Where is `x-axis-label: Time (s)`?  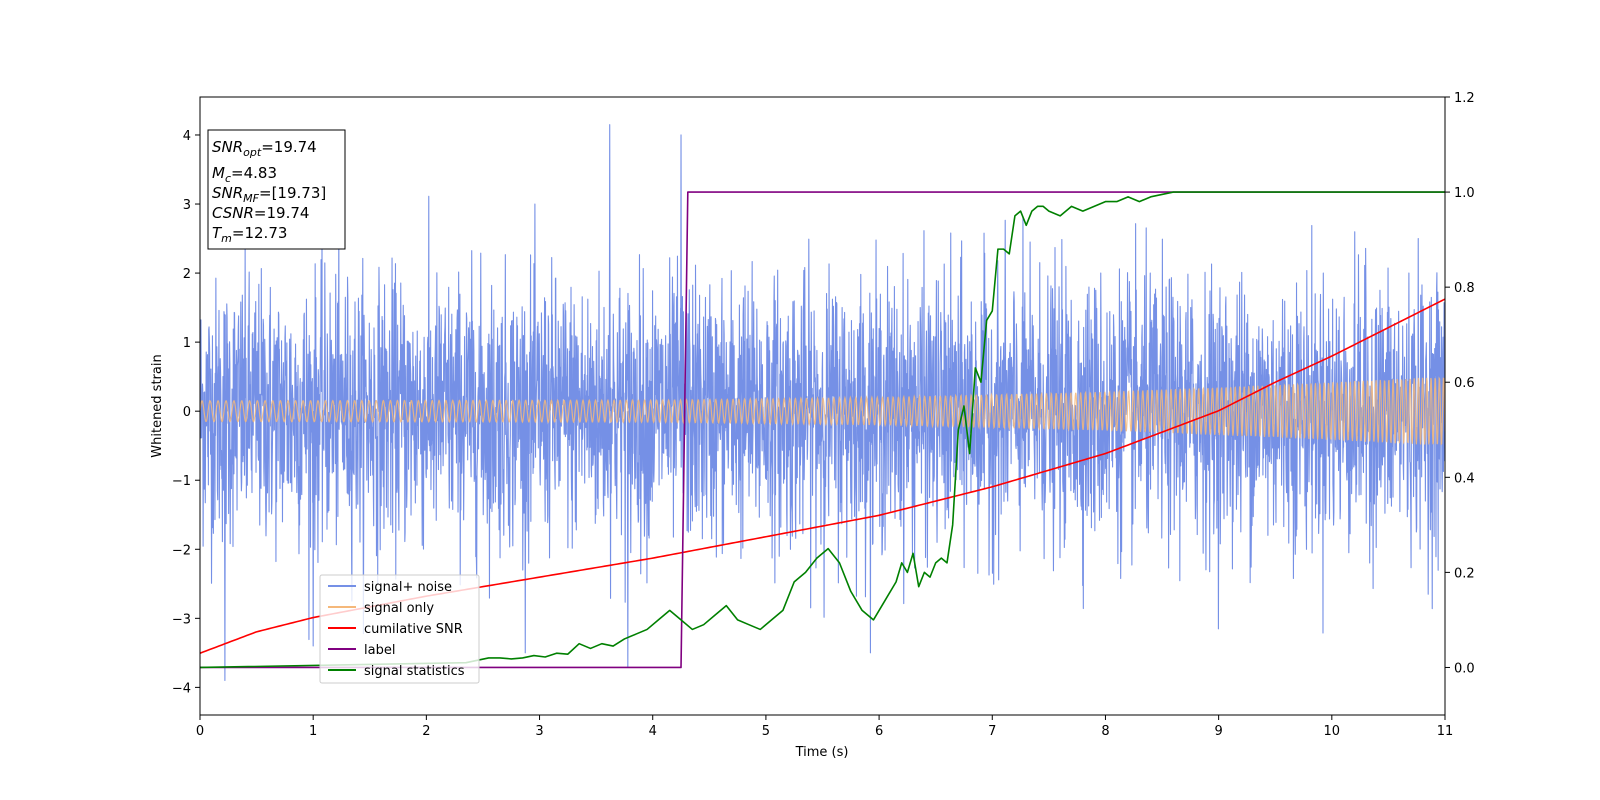
x-axis-label: Time (s) is located at coordinates (822, 752).